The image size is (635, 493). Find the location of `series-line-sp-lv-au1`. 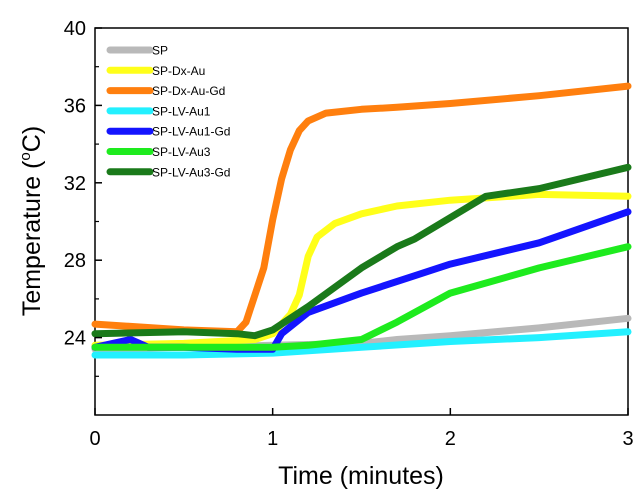

series-line-sp-lv-au1 is located at coordinates (361, 343).